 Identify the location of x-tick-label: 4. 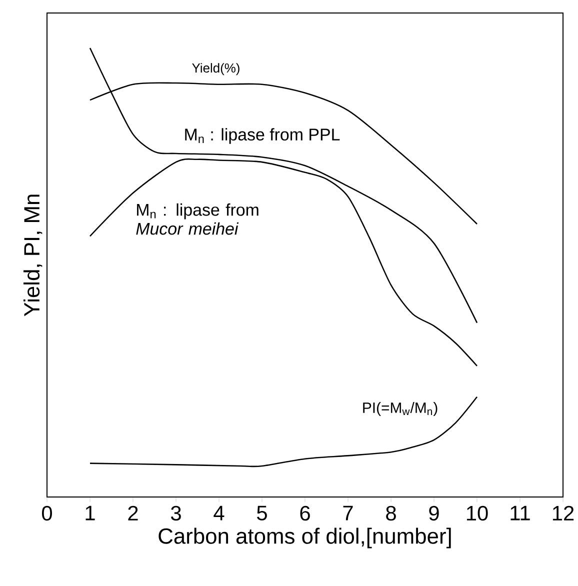
(219, 513).